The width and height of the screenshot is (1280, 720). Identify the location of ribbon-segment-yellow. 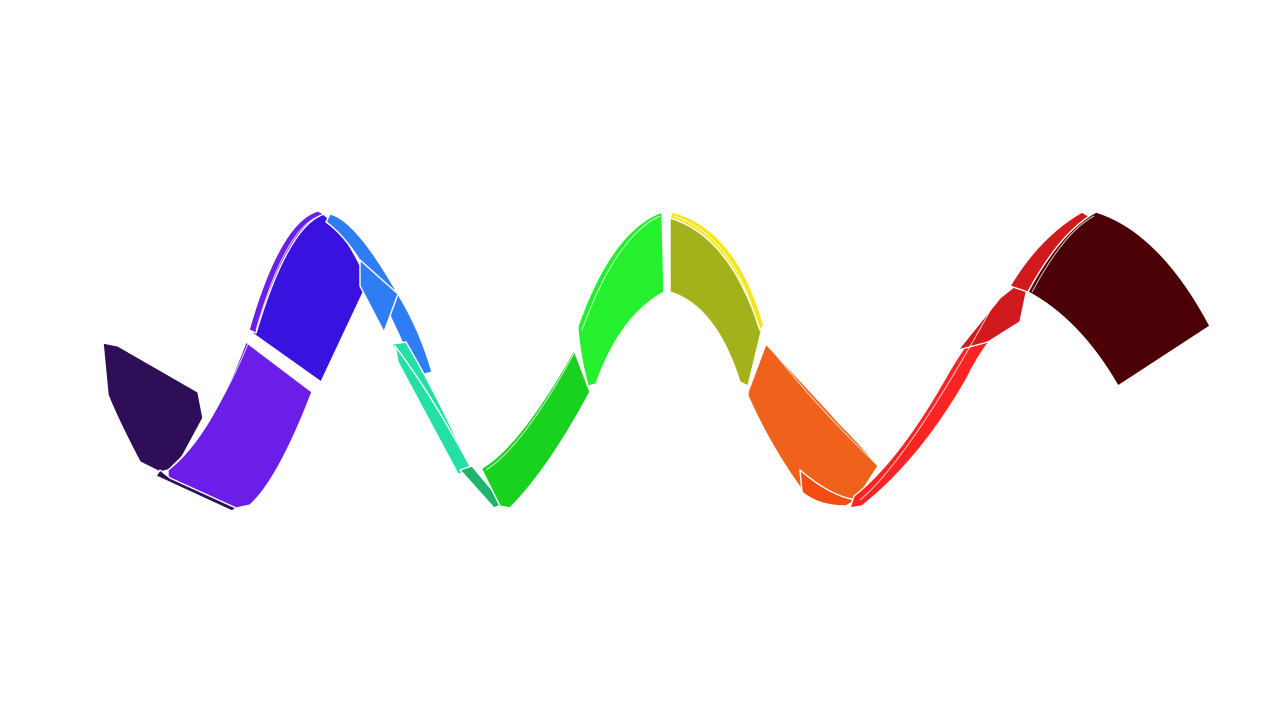
(717, 271).